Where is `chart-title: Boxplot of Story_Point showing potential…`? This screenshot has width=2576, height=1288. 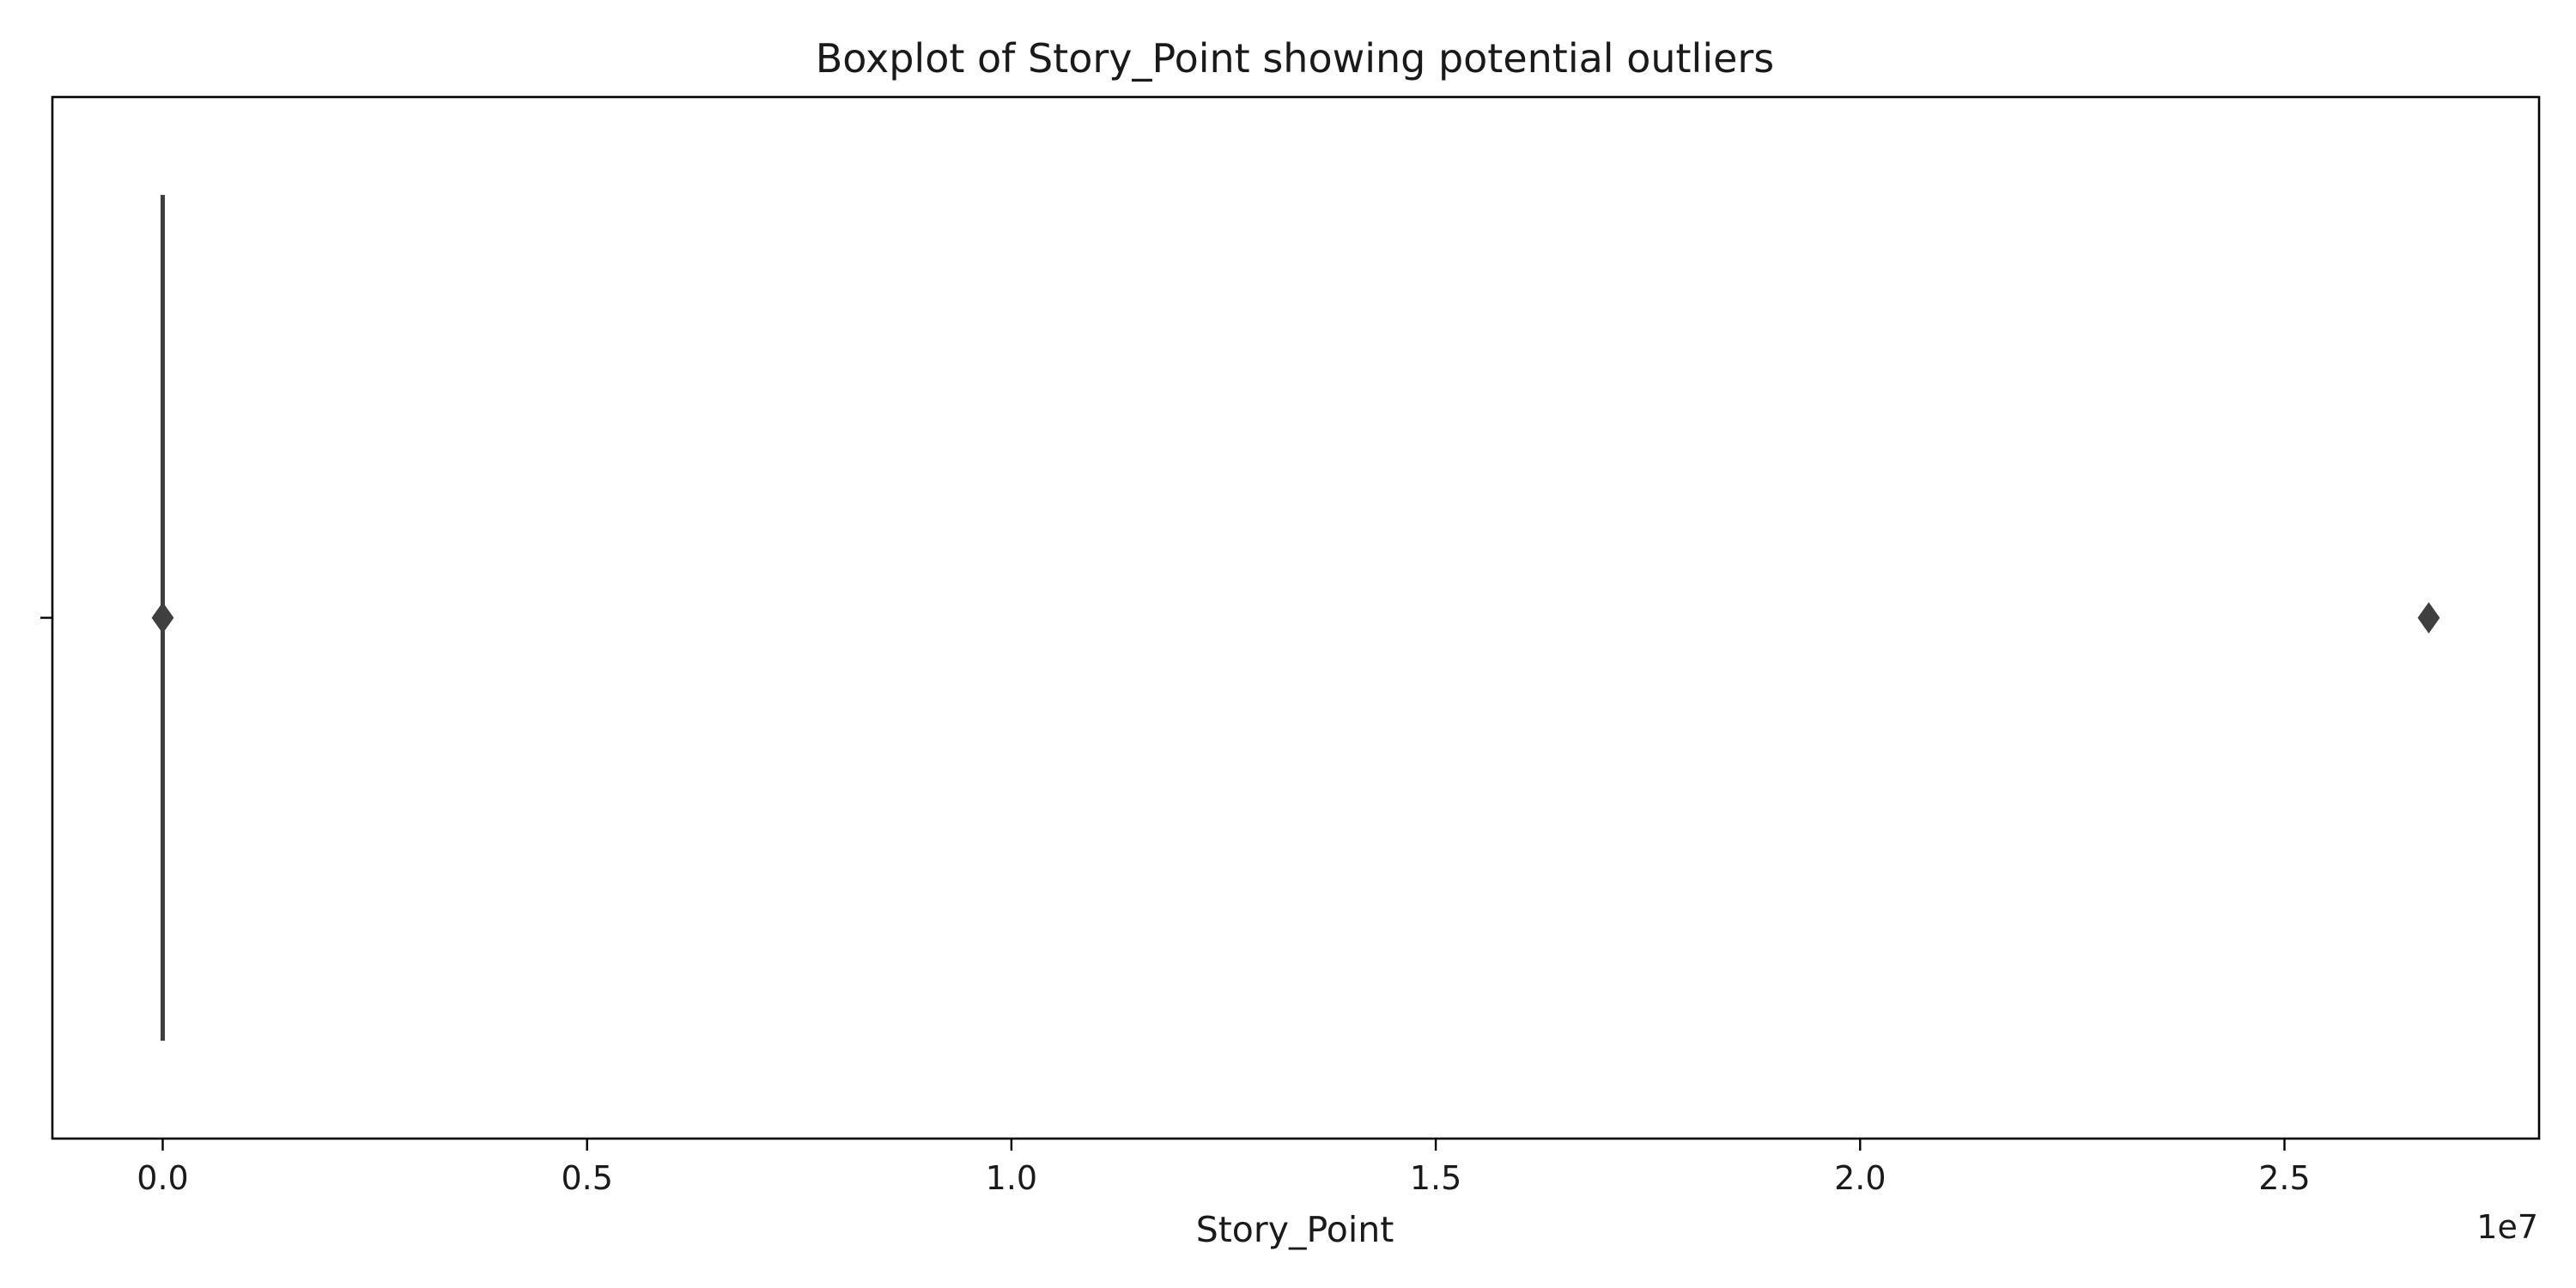
chart-title: Boxplot of Story_Point showing potential… is located at coordinates (1295, 59).